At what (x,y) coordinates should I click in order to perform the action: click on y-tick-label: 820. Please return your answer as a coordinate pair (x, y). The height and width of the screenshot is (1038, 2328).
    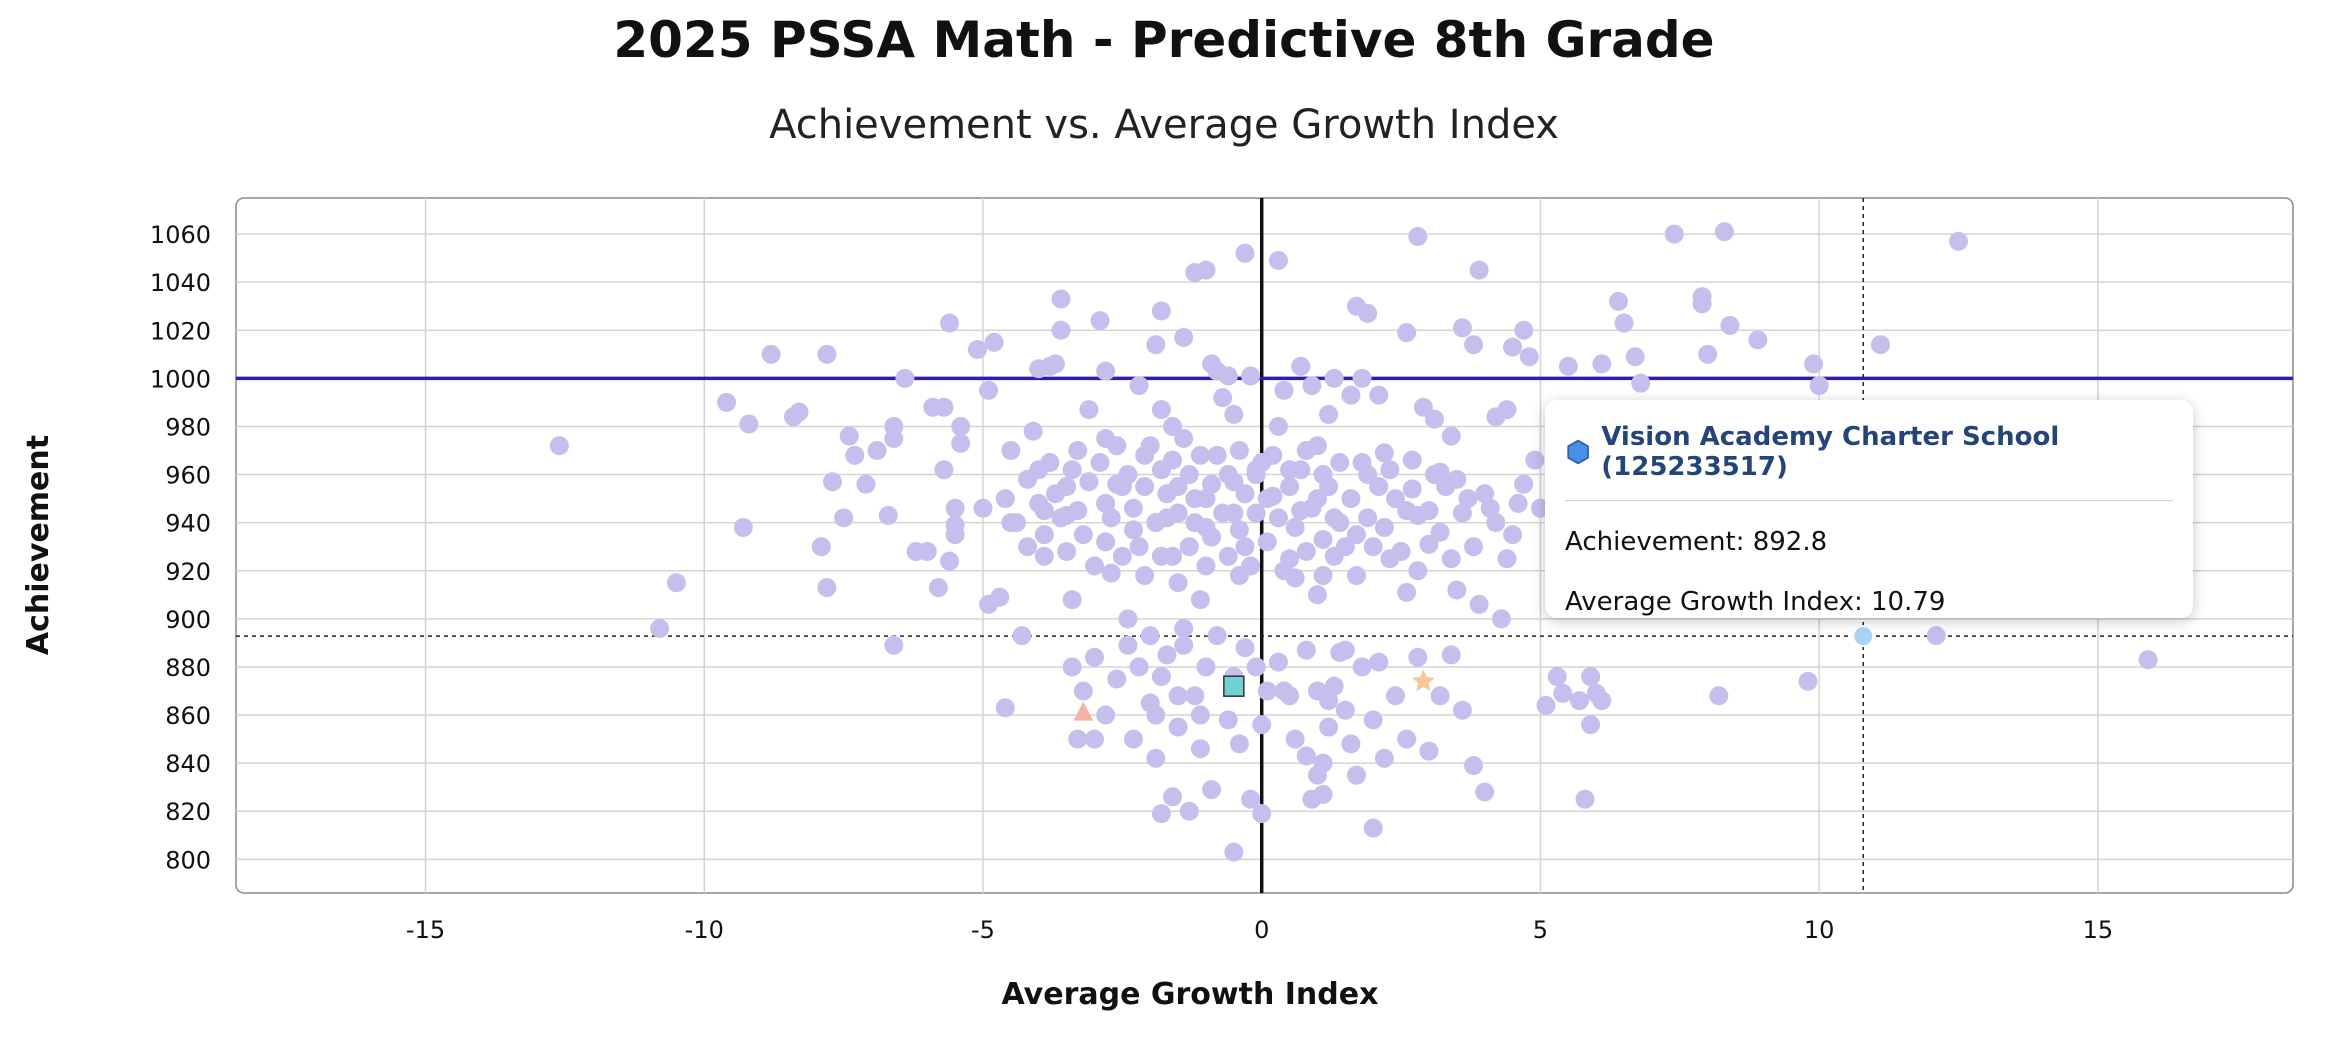
    Looking at the image, I should click on (188, 812).